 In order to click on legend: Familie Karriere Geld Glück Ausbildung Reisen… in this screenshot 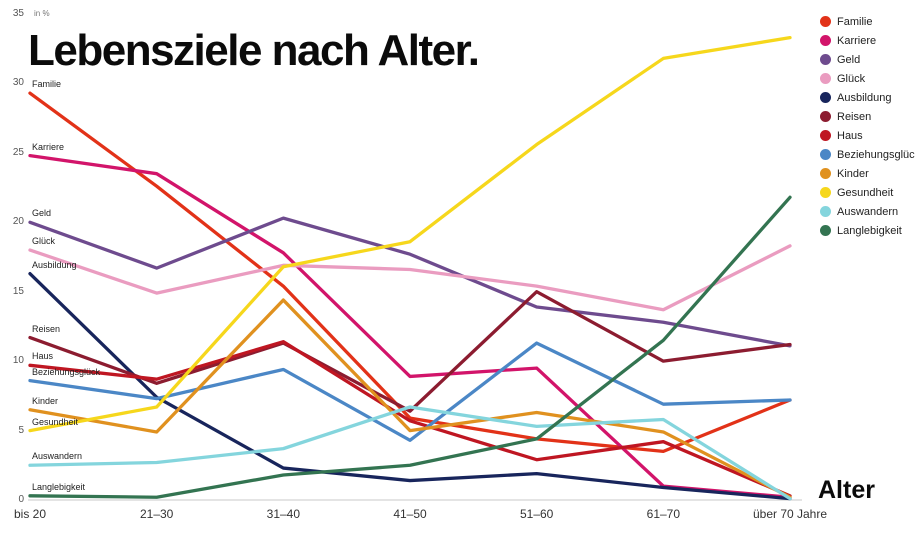, I will do `click(867, 126)`.